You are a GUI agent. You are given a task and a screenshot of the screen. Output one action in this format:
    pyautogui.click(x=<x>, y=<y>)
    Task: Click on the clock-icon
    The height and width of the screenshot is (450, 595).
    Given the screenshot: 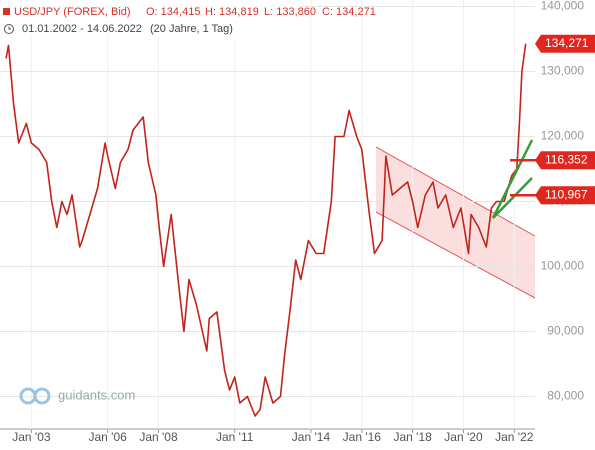 What is the action you would take?
    pyautogui.click(x=9, y=29)
    